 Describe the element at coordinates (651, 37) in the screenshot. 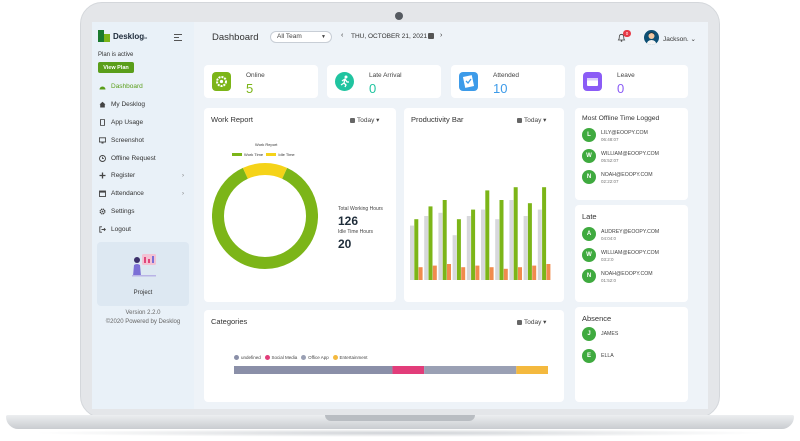

I see `user-avatar` at that location.